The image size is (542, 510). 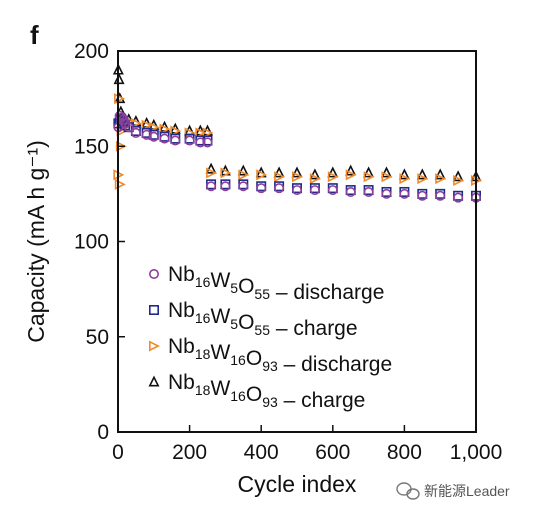 I want to click on panel-letter: f, so click(x=34, y=35).